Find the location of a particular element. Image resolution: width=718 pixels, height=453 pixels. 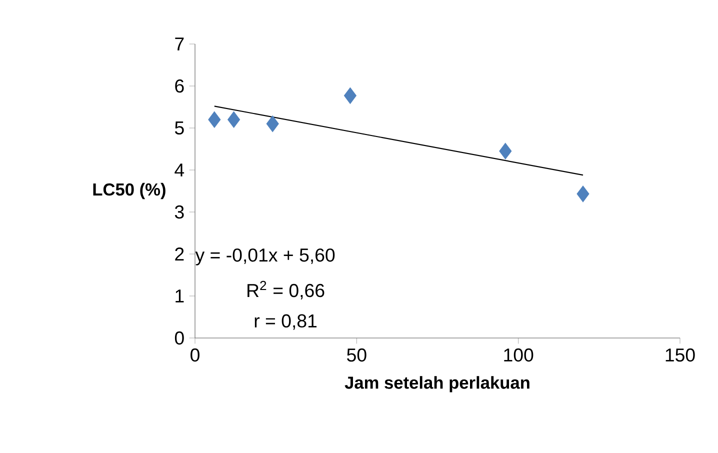

annotation: r = 0,81 is located at coordinates (285, 322).